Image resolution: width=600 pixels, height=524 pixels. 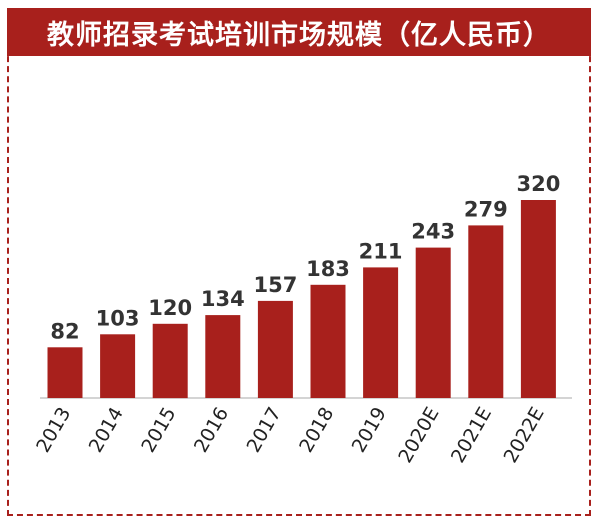 What do you see at coordinates (118, 318) in the screenshot?
I see `value-label-2014: 103` at bounding box center [118, 318].